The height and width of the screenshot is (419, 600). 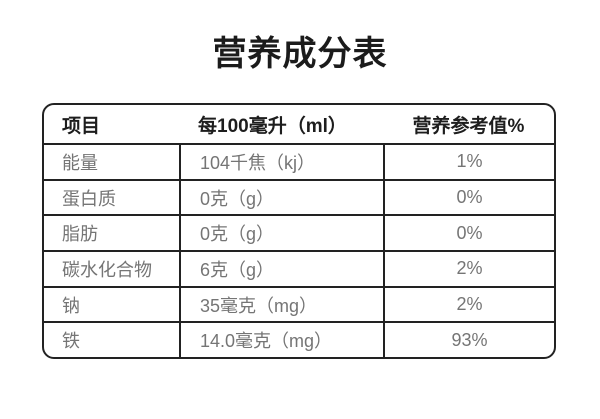 What do you see at coordinates (80, 162) in the screenshot?
I see `row-item-label: 能量` at bounding box center [80, 162].